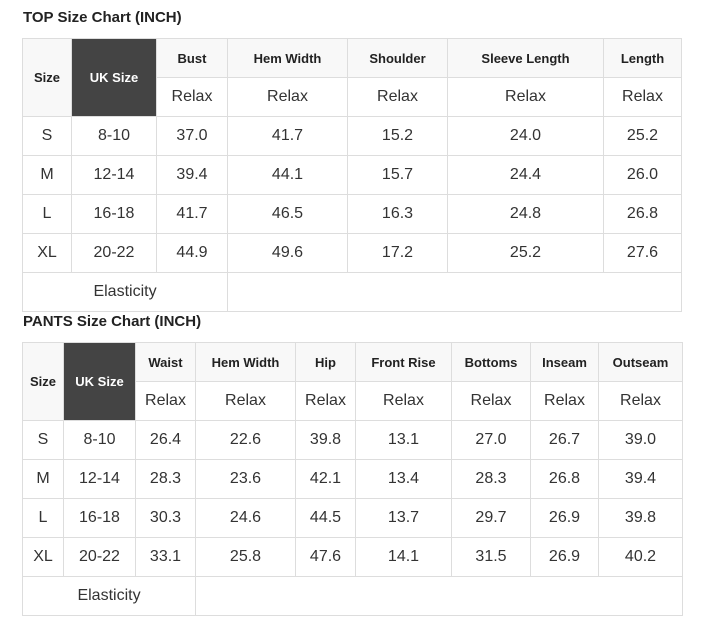 The image size is (703, 617). What do you see at coordinates (192, 58) in the screenshot?
I see `column-header: Bust` at bounding box center [192, 58].